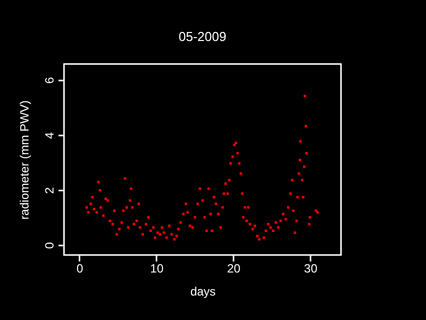 The height and width of the screenshot is (320, 426). Describe the element at coordinates (203, 291) in the screenshot. I see `x-axis-title: days` at that location.